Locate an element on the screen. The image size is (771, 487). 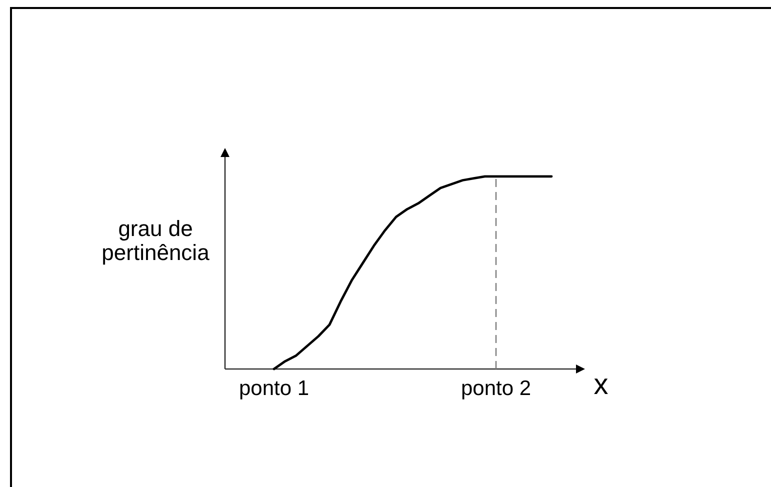
y-axis-title: grau de pertinência is located at coordinates (156, 240).